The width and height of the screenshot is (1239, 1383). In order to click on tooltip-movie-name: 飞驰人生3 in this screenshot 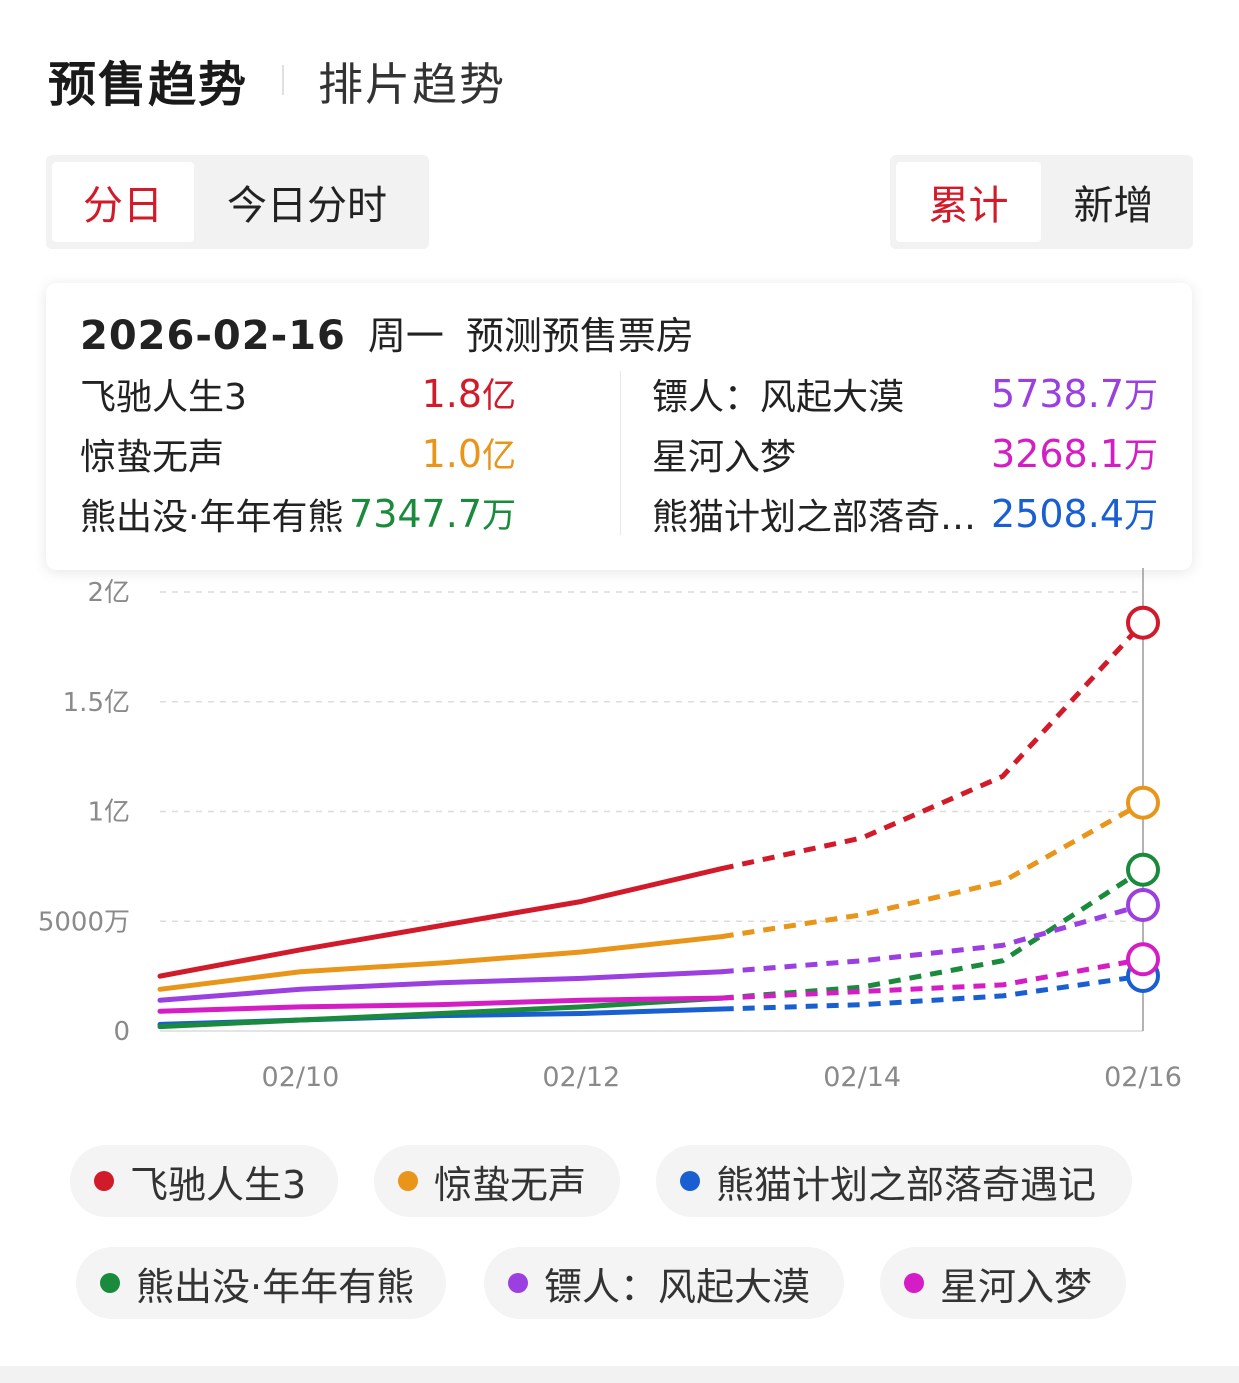, I will do `click(163, 397)`.